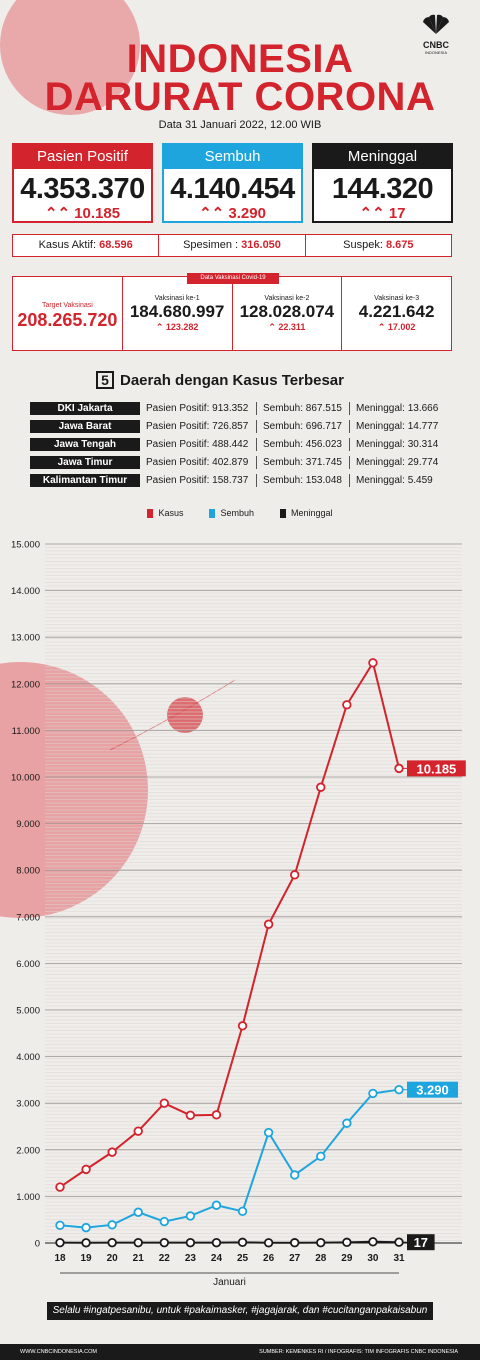 The image size is (480, 1360). I want to click on x-tick-label: 23, so click(191, 1258).